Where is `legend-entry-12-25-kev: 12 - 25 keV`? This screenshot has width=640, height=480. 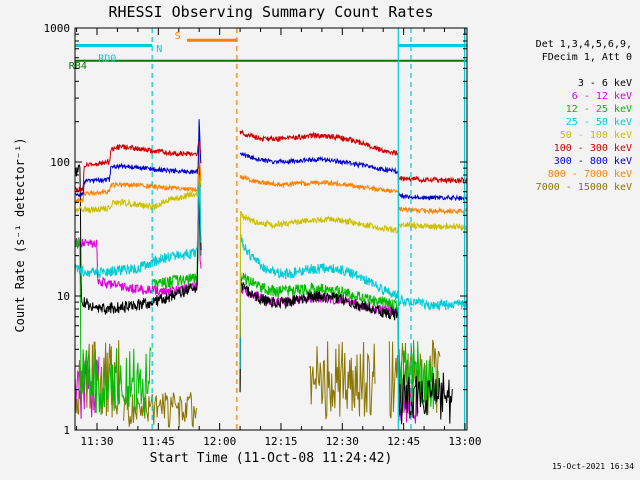
legend-entry-12-25-kev: 12 - 25 keV is located at coordinates (598, 109).